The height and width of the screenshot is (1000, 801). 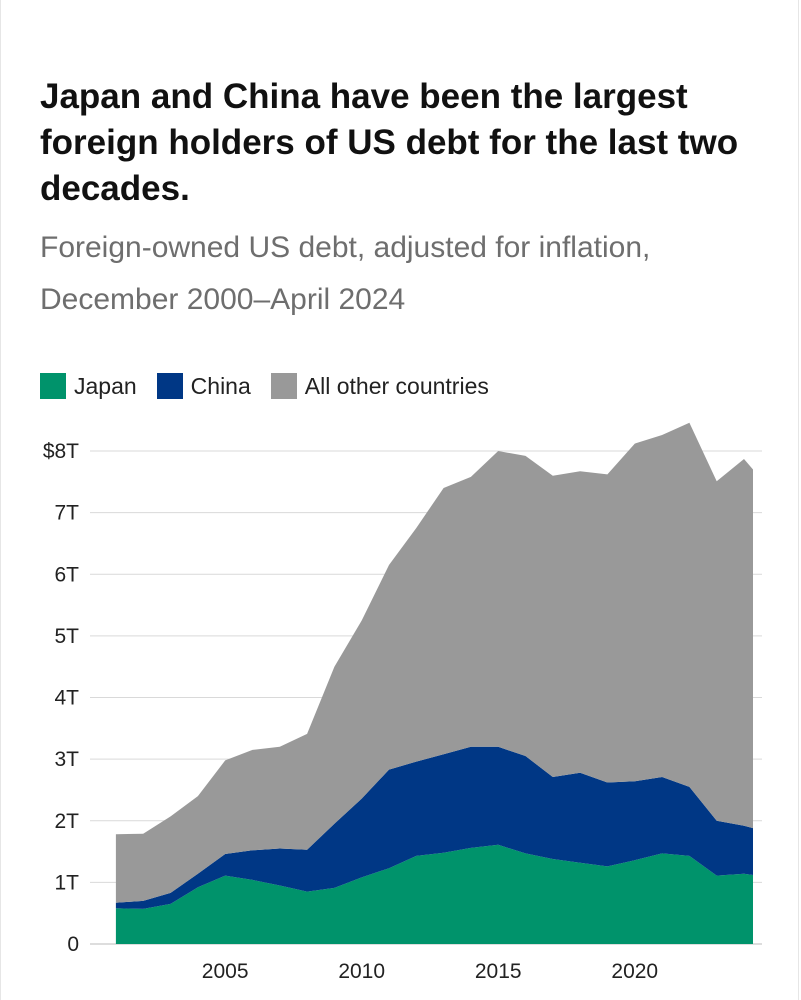 What do you see at coordinates (53, 386) in the screenshot?
I see `legend-swatch-japan` at bounding box center [53, 386].